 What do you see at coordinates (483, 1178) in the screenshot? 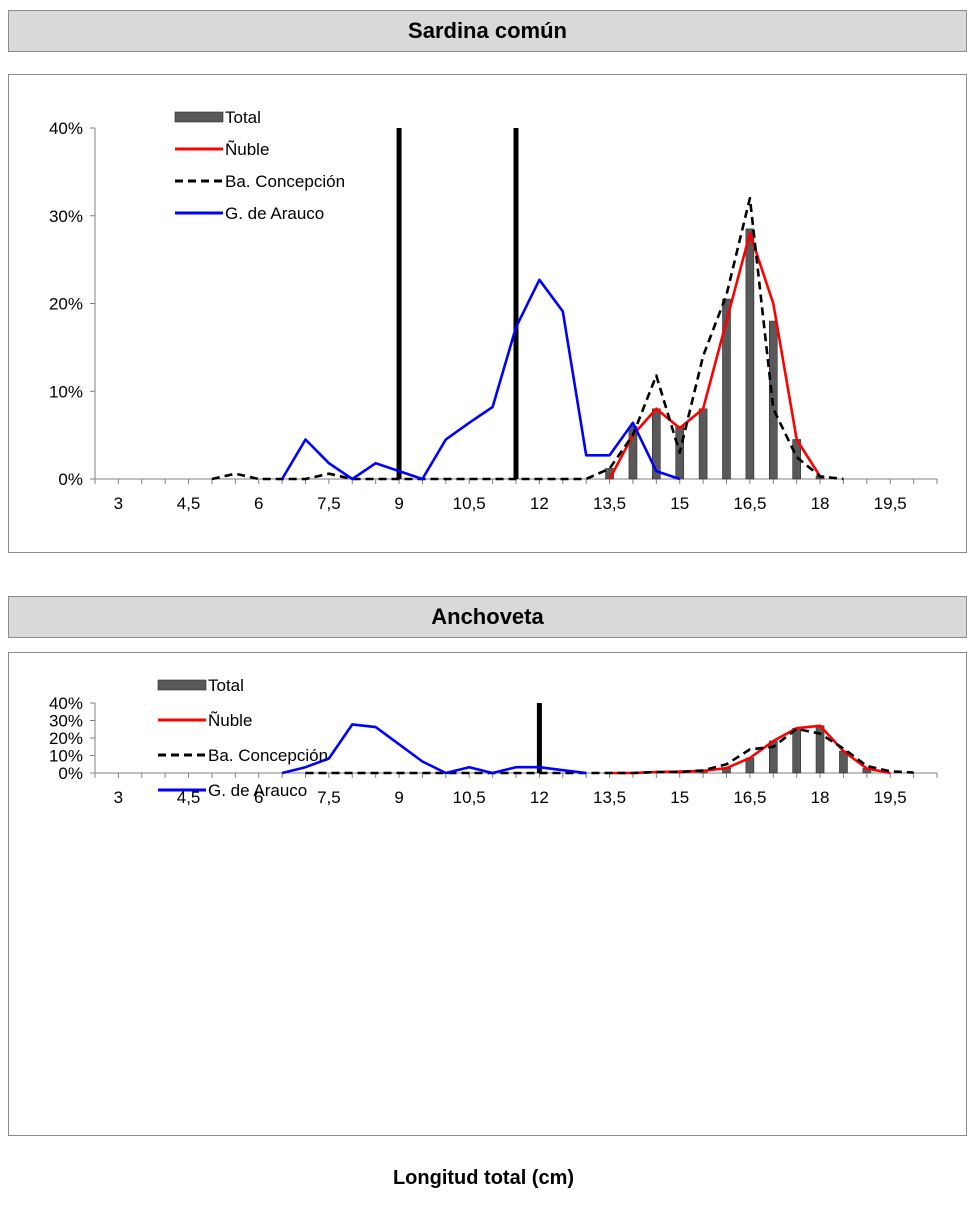
I see `x-axis-label: Longitud total (cm)` at bounding box center [483, 1178].